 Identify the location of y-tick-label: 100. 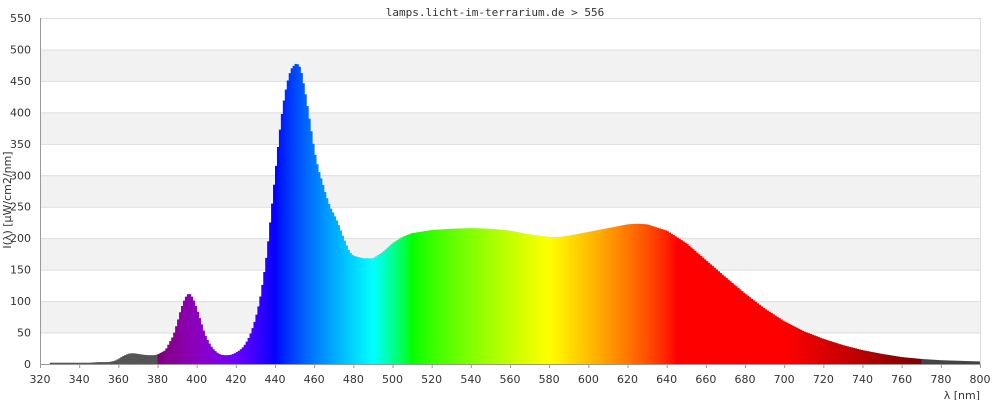
(20, 301).